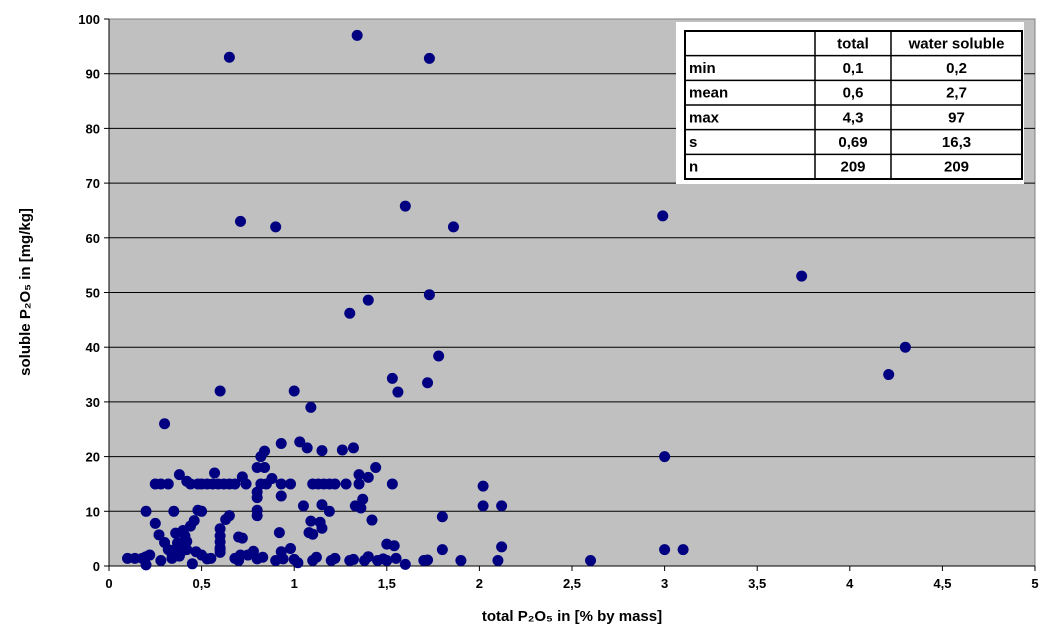  Describe the element at coordinates (956, 93) in the screenshot. I see `stats-cell: 2,7` at that location.